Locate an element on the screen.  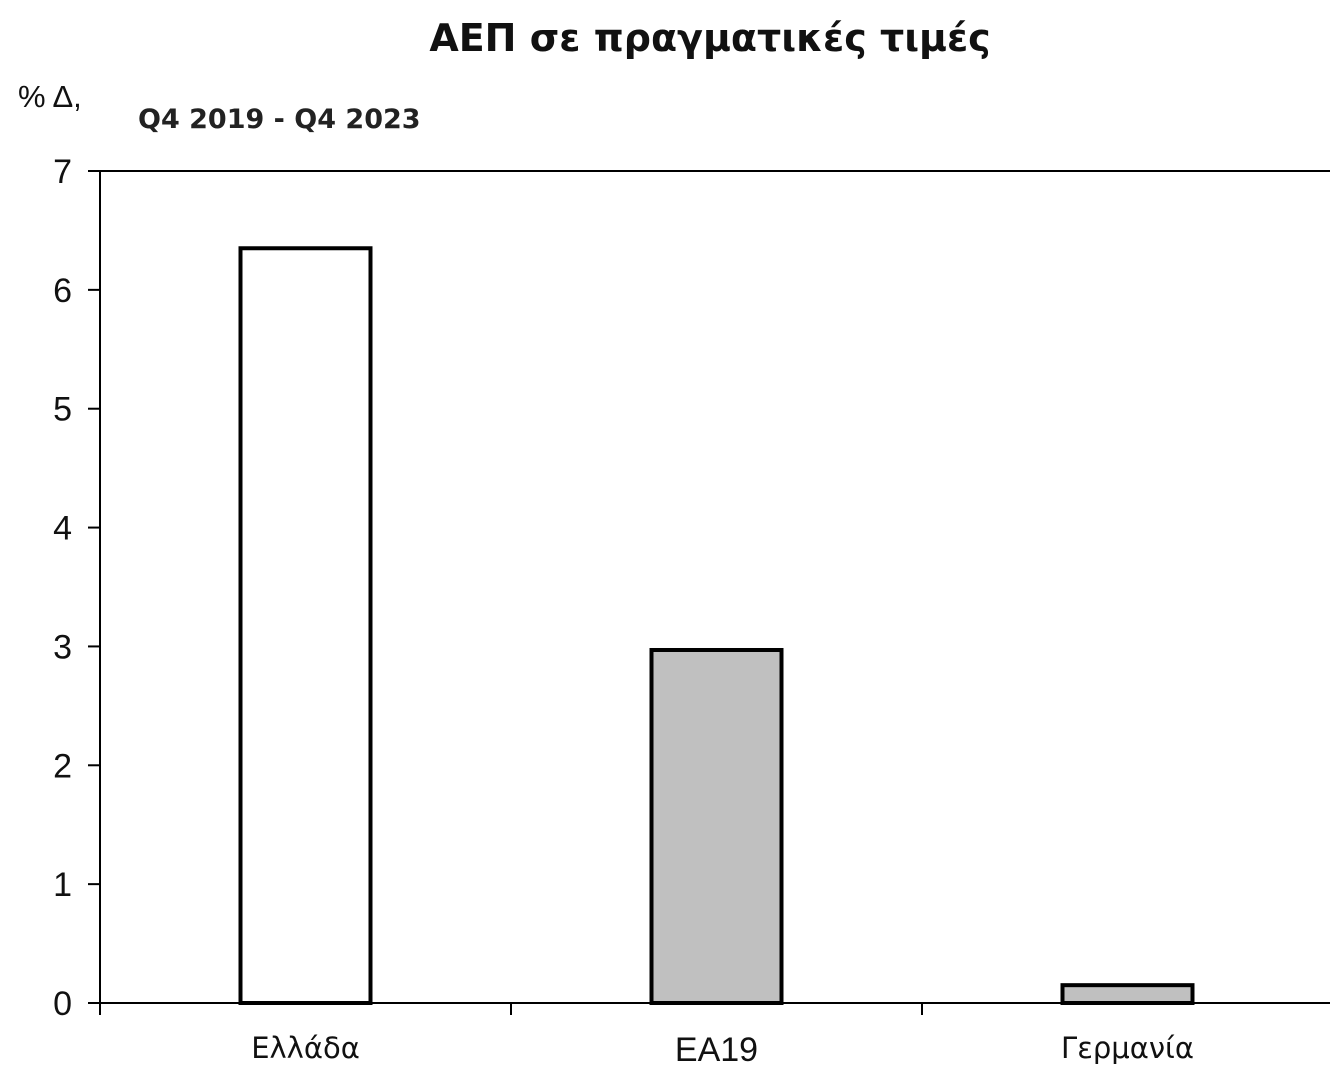
y-tick-label: 3 is located at coordinates (62, 647).